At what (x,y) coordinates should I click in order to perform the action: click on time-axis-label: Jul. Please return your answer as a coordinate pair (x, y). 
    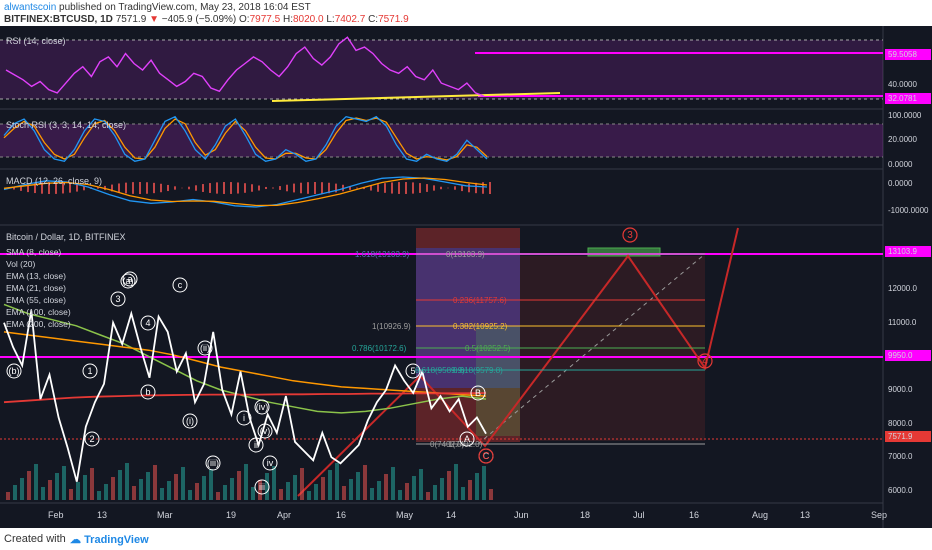
    Looking at the image, I should click on (639, 515).